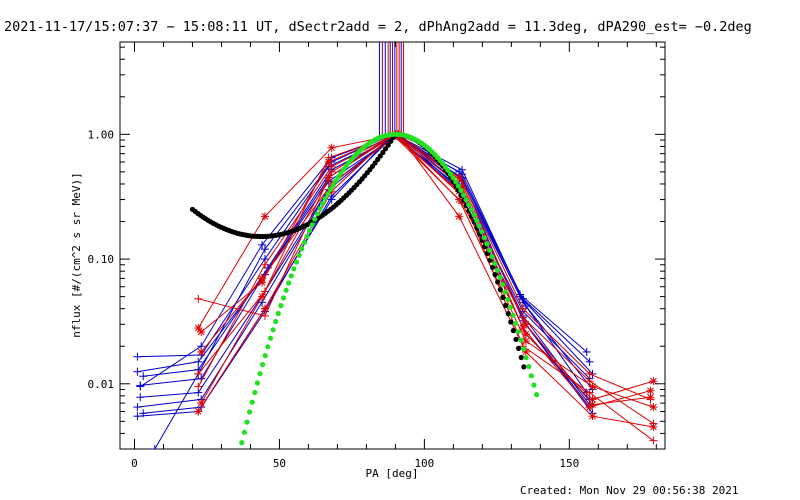 Image resolution: width=800 pixels, height=500 pixels. Describe the element at coordinates (392, 473) in the screenshot. I see `x-axis-label: PA [deg]` at that location.